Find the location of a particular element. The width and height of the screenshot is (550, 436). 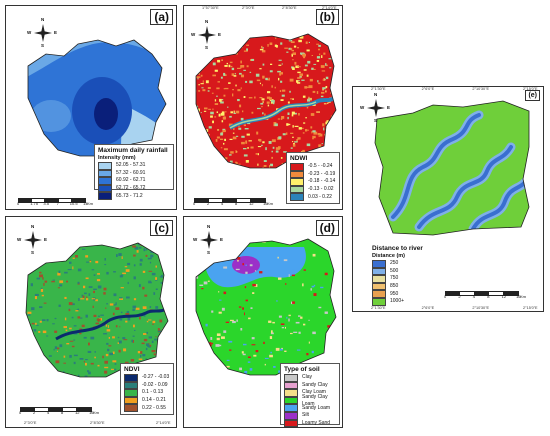

legend-item: Sandy Clay is located at coordinates (310, 385).